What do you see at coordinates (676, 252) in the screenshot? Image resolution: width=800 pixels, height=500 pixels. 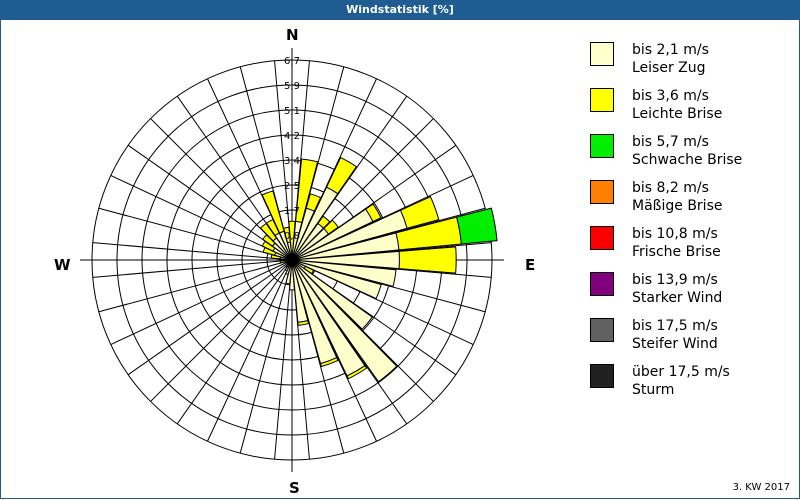 I see `legend-name: Frische Brise` at bounding box center [676, 252].